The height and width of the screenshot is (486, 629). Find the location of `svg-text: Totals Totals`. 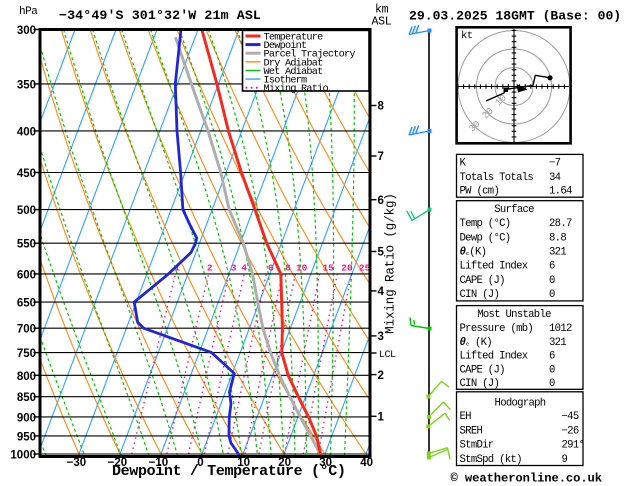

svg-text: Totals Totals is located at coordinates (497, 178).